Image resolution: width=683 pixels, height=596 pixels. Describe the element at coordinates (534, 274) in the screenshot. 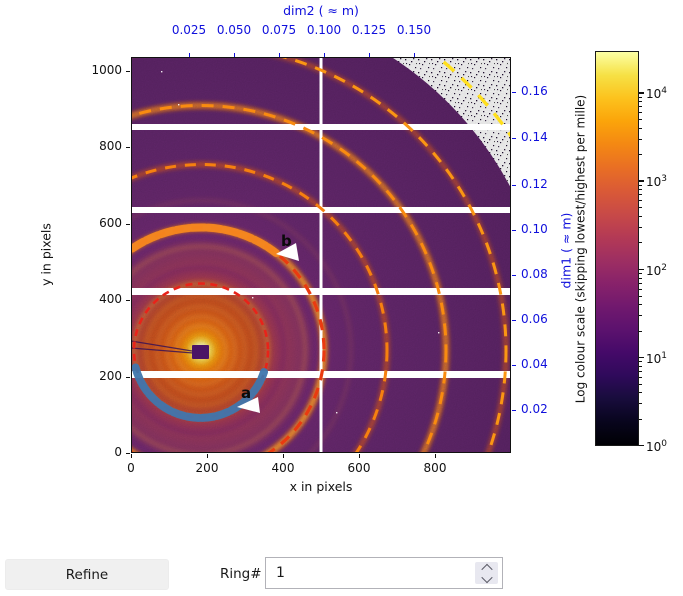

I see `right-tick-label: 0.08` at that location.